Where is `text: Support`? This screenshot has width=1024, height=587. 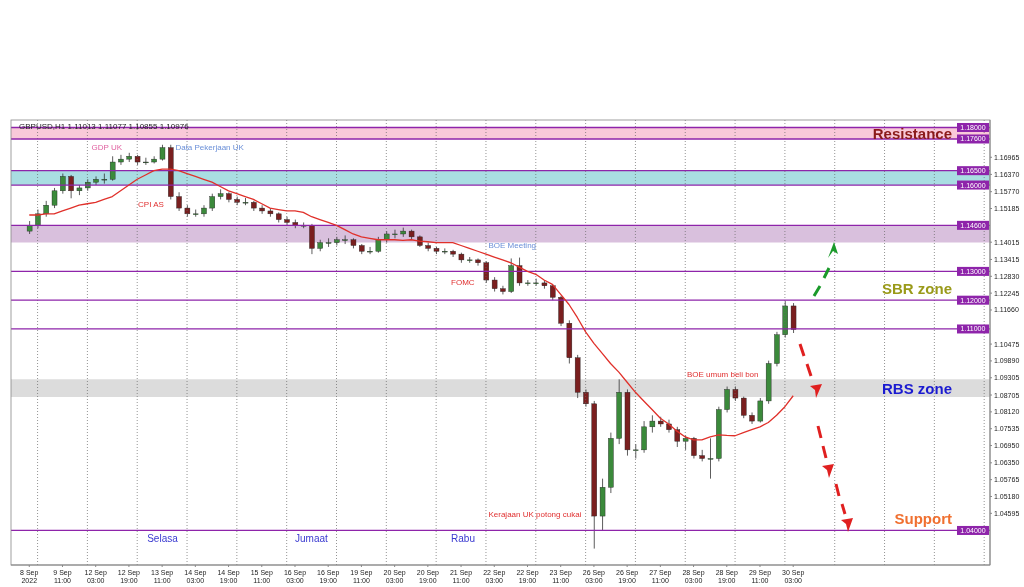 text: Support is located at coordinates (923, 518).